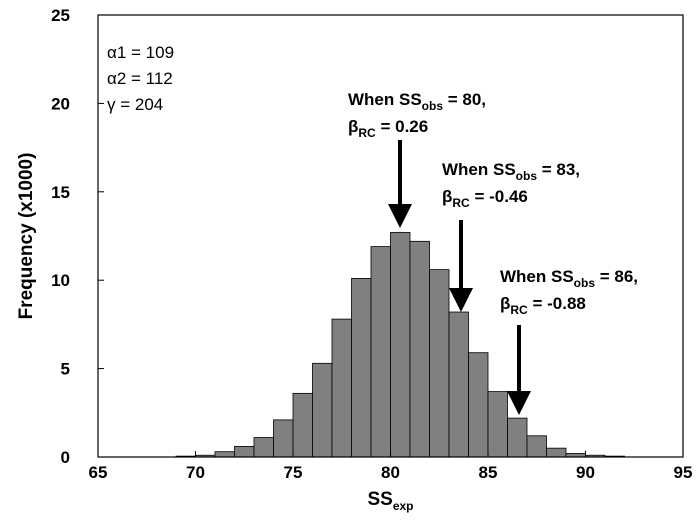  Describe the element at coordinates (60, 103) in the screenshot. I see `y-tick-label: 20` at that location.